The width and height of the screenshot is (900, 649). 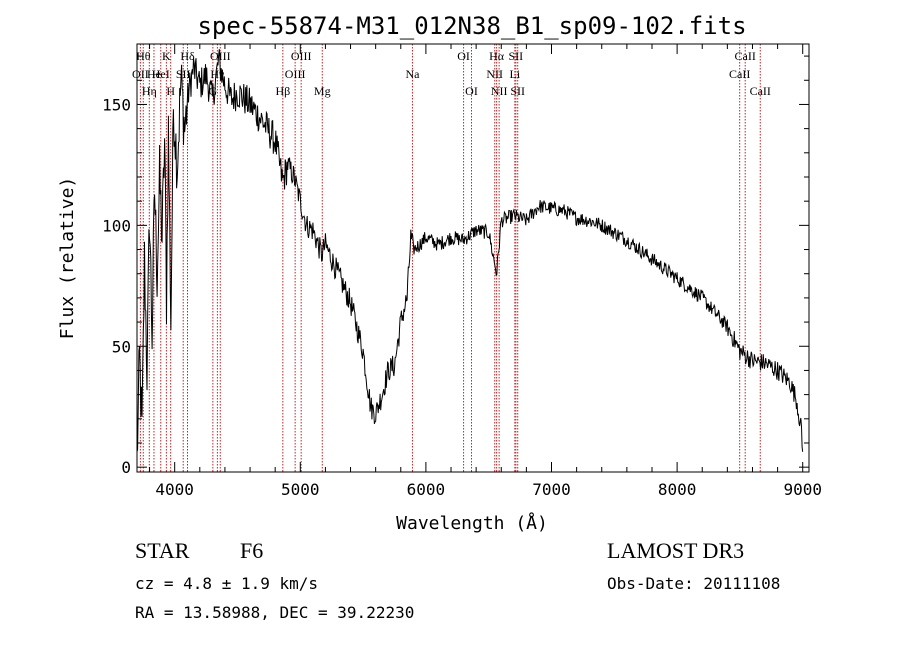 What do you see at coordinates (140, 74) in the screenshot?
I see `line-label-0: OII` at bounding box center [140, 74].